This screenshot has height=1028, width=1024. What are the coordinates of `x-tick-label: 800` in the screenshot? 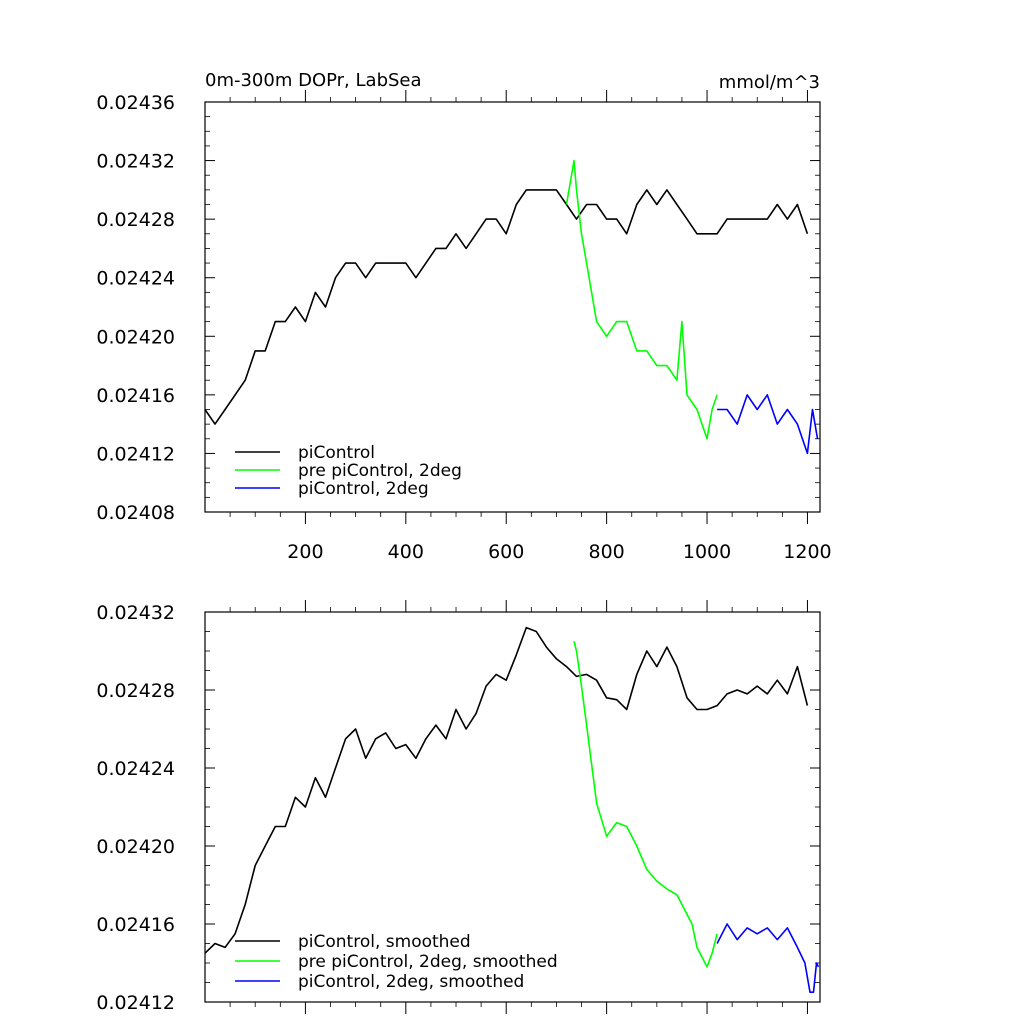 It's located at (606, 552).